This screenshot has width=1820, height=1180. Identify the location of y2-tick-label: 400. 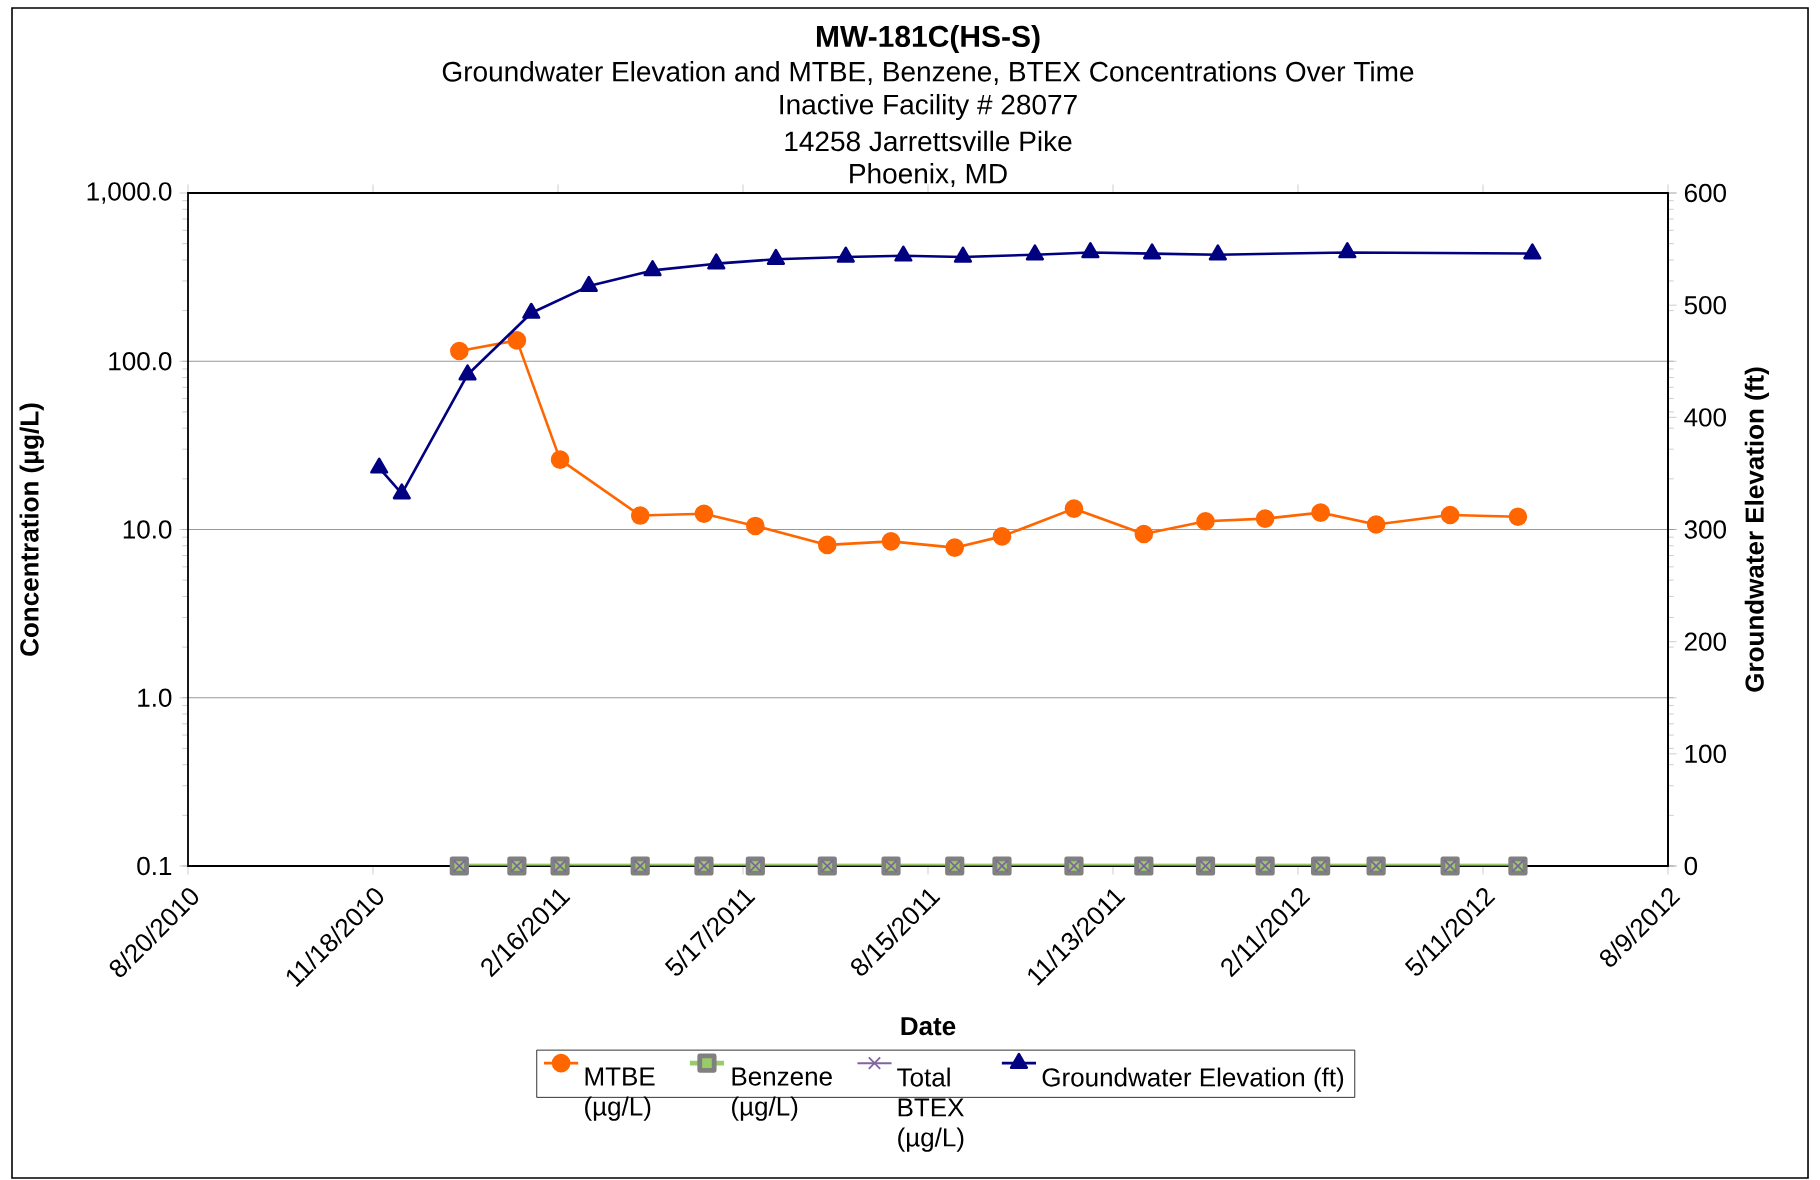
(1705, 417).